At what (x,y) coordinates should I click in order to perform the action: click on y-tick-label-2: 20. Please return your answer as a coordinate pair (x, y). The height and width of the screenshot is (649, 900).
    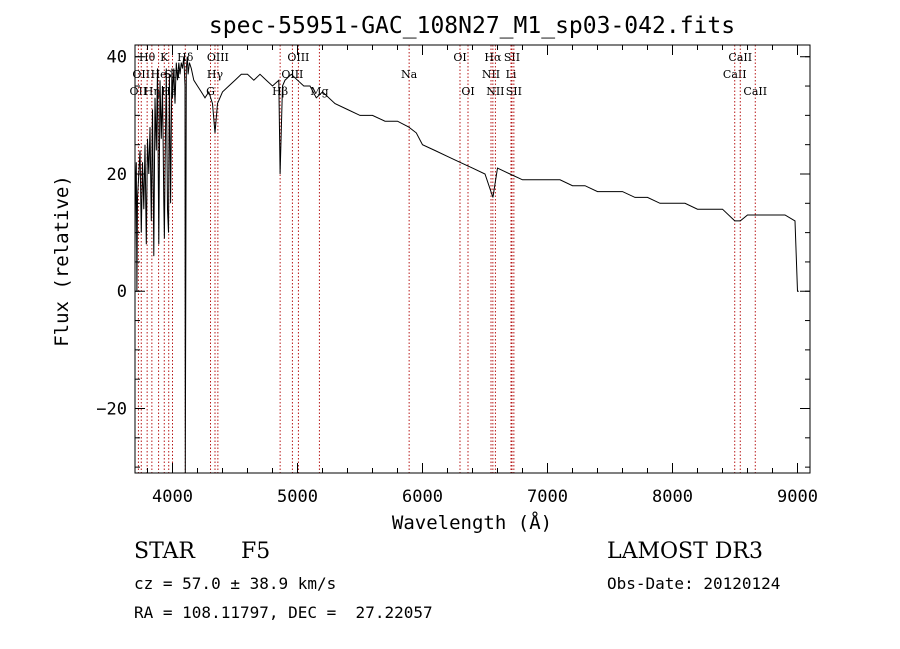
    Looking at the image, I should click on (117, 175).